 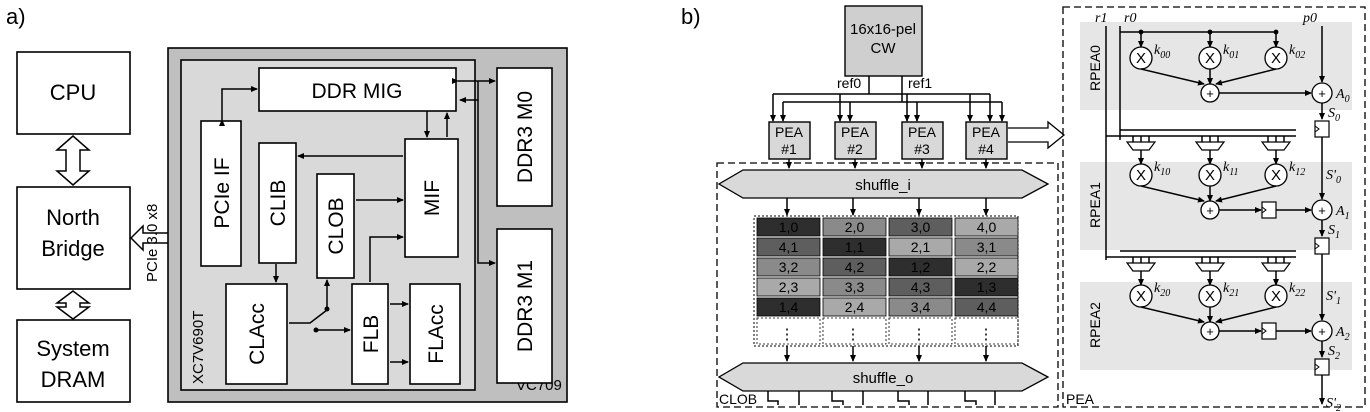 I want to click on mif-box, so click(x=431, y=198).